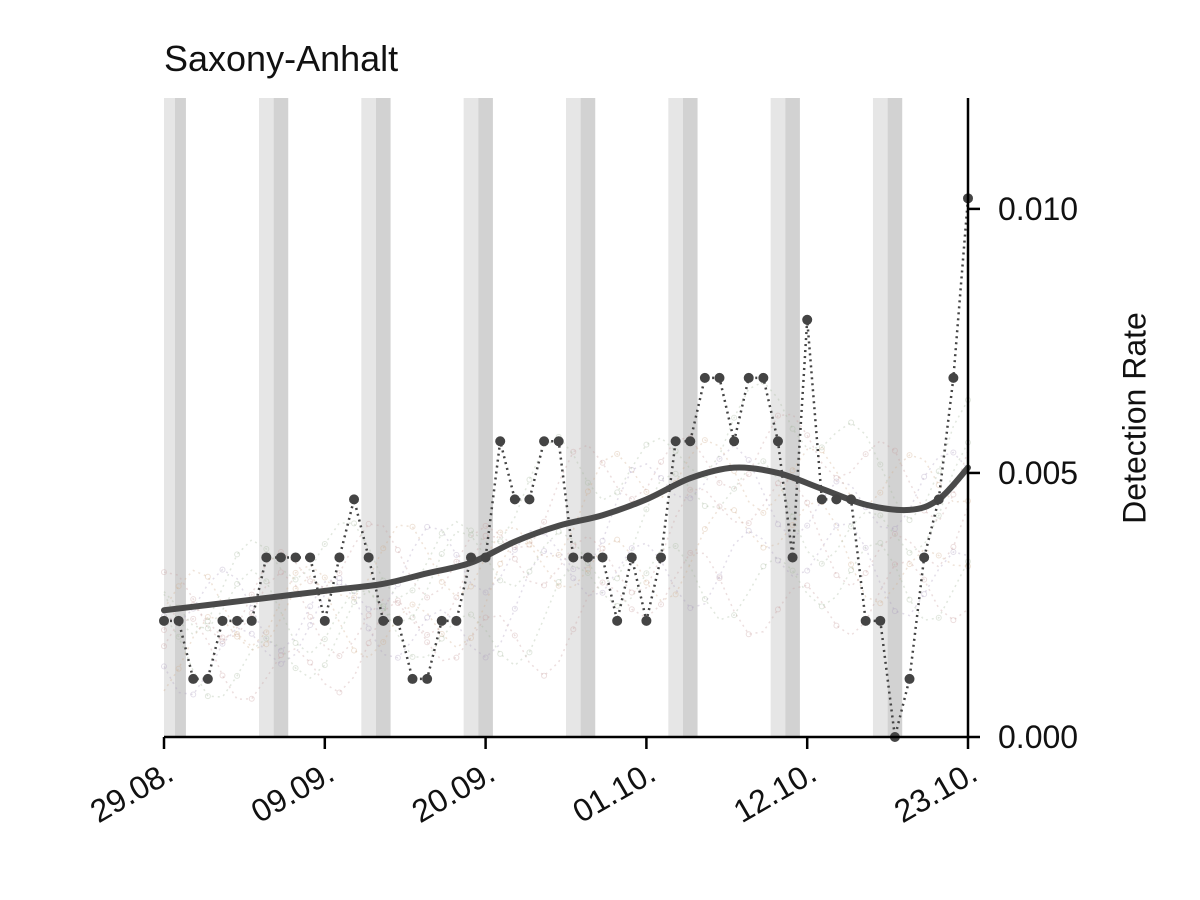  I want to click on weekend-band-3-dark, so click(485, 417).